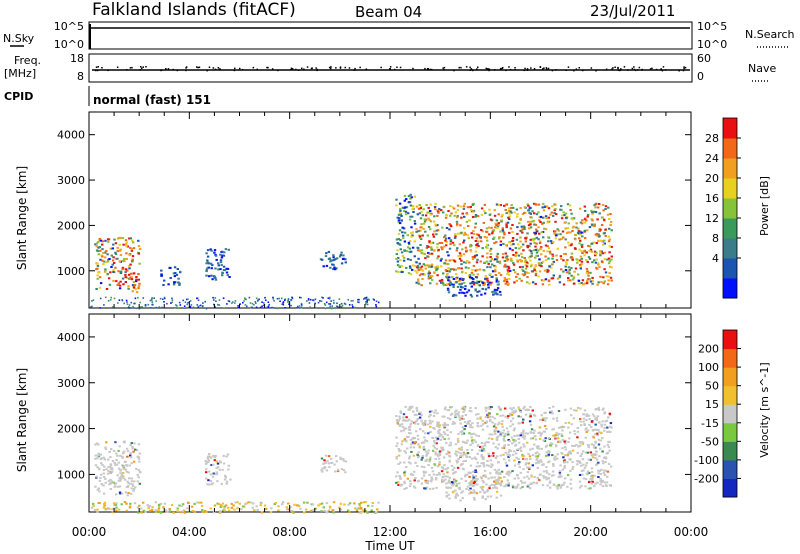 This screenshot has height=554, width=800. What do you see at coordinates (762, 68) in the screenshot?
I see `nave-label: Nave` at bounding box center [762, 68].